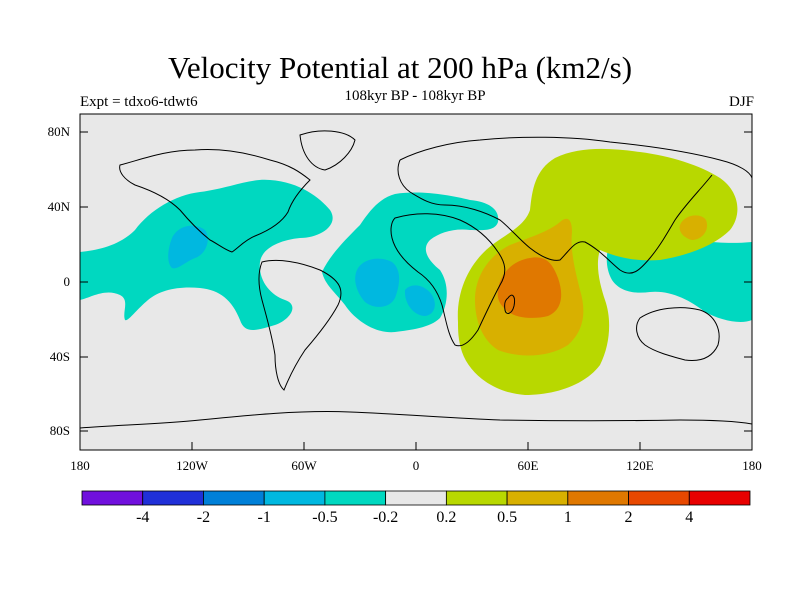  I want to click on map-title: Velocity Potential at 200 hPa (km2/s), so click(400, 67).